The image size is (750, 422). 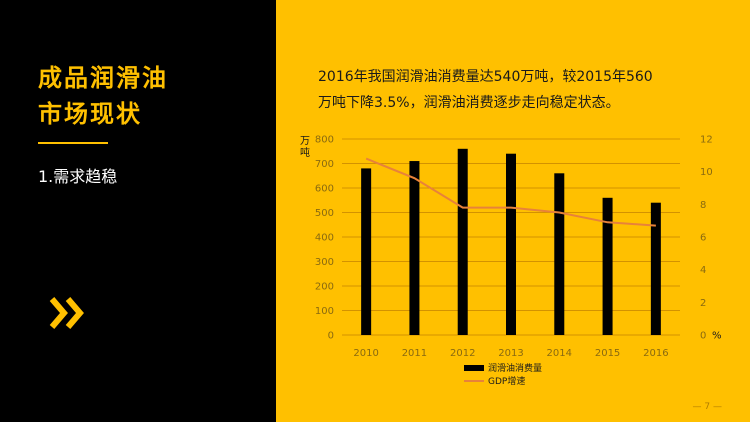 I want to click on y2-tick-label: 0, so click(x=703, y=336).